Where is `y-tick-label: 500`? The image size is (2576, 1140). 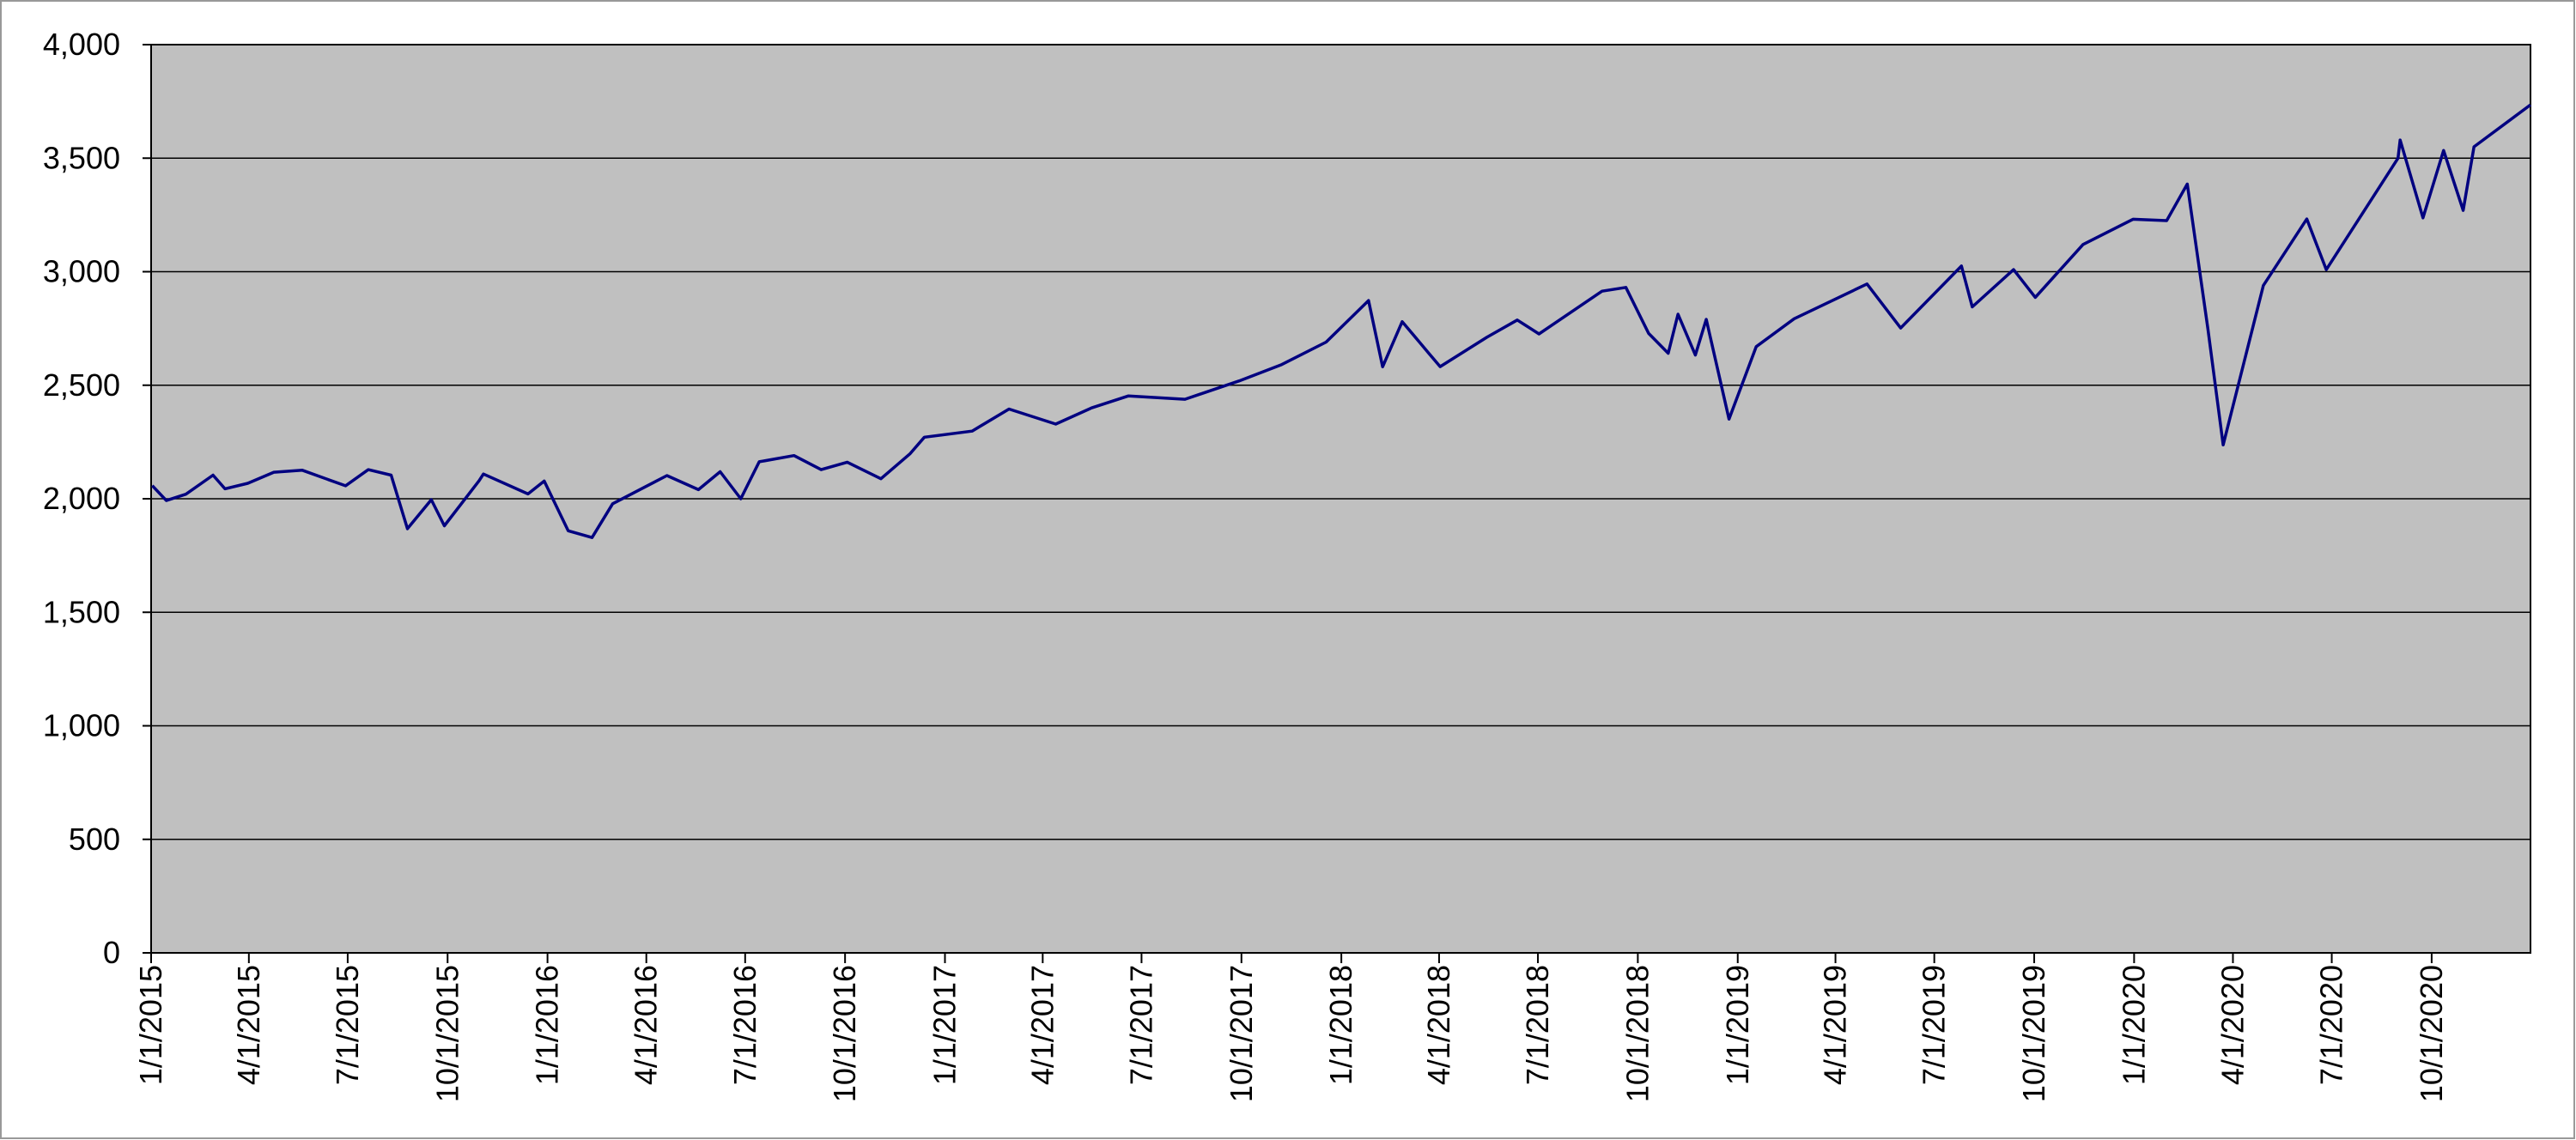
y-tick-label: 500 is located at coordinates (94, 839).